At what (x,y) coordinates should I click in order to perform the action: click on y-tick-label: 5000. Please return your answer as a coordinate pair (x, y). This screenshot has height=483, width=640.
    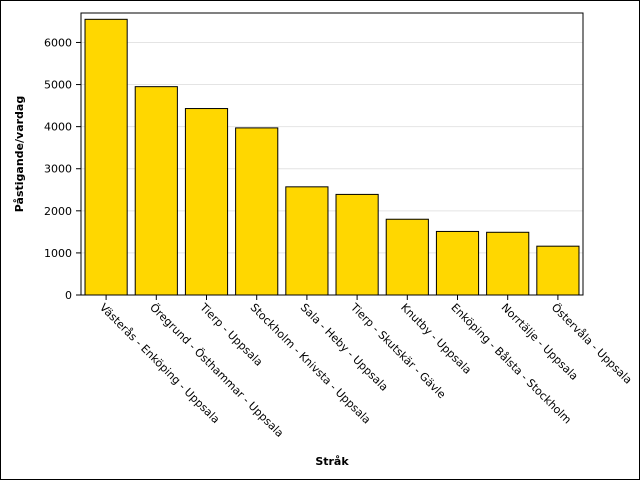
    Looking at the image, I should click on (58, 85).